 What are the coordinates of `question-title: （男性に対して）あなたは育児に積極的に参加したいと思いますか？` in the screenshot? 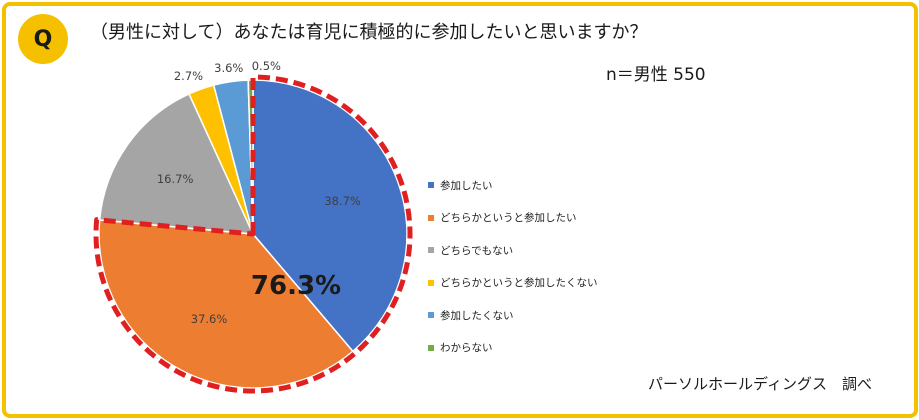 It's located at (369, 32).